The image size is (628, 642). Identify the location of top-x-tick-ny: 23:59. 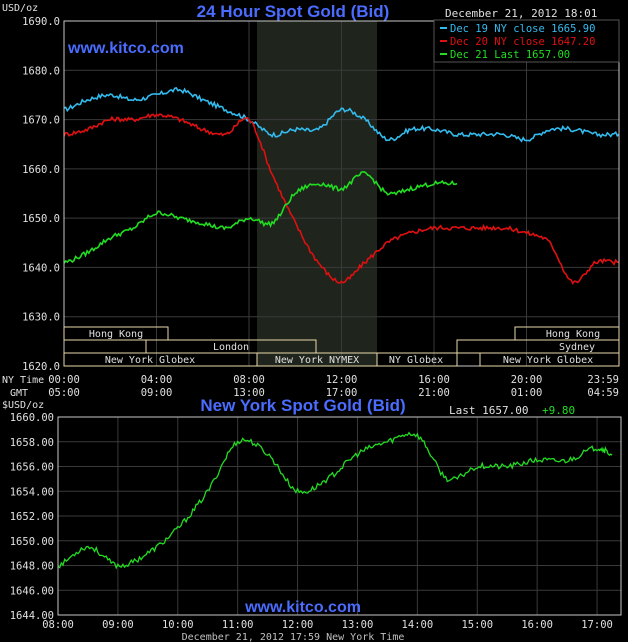
(603, 380).